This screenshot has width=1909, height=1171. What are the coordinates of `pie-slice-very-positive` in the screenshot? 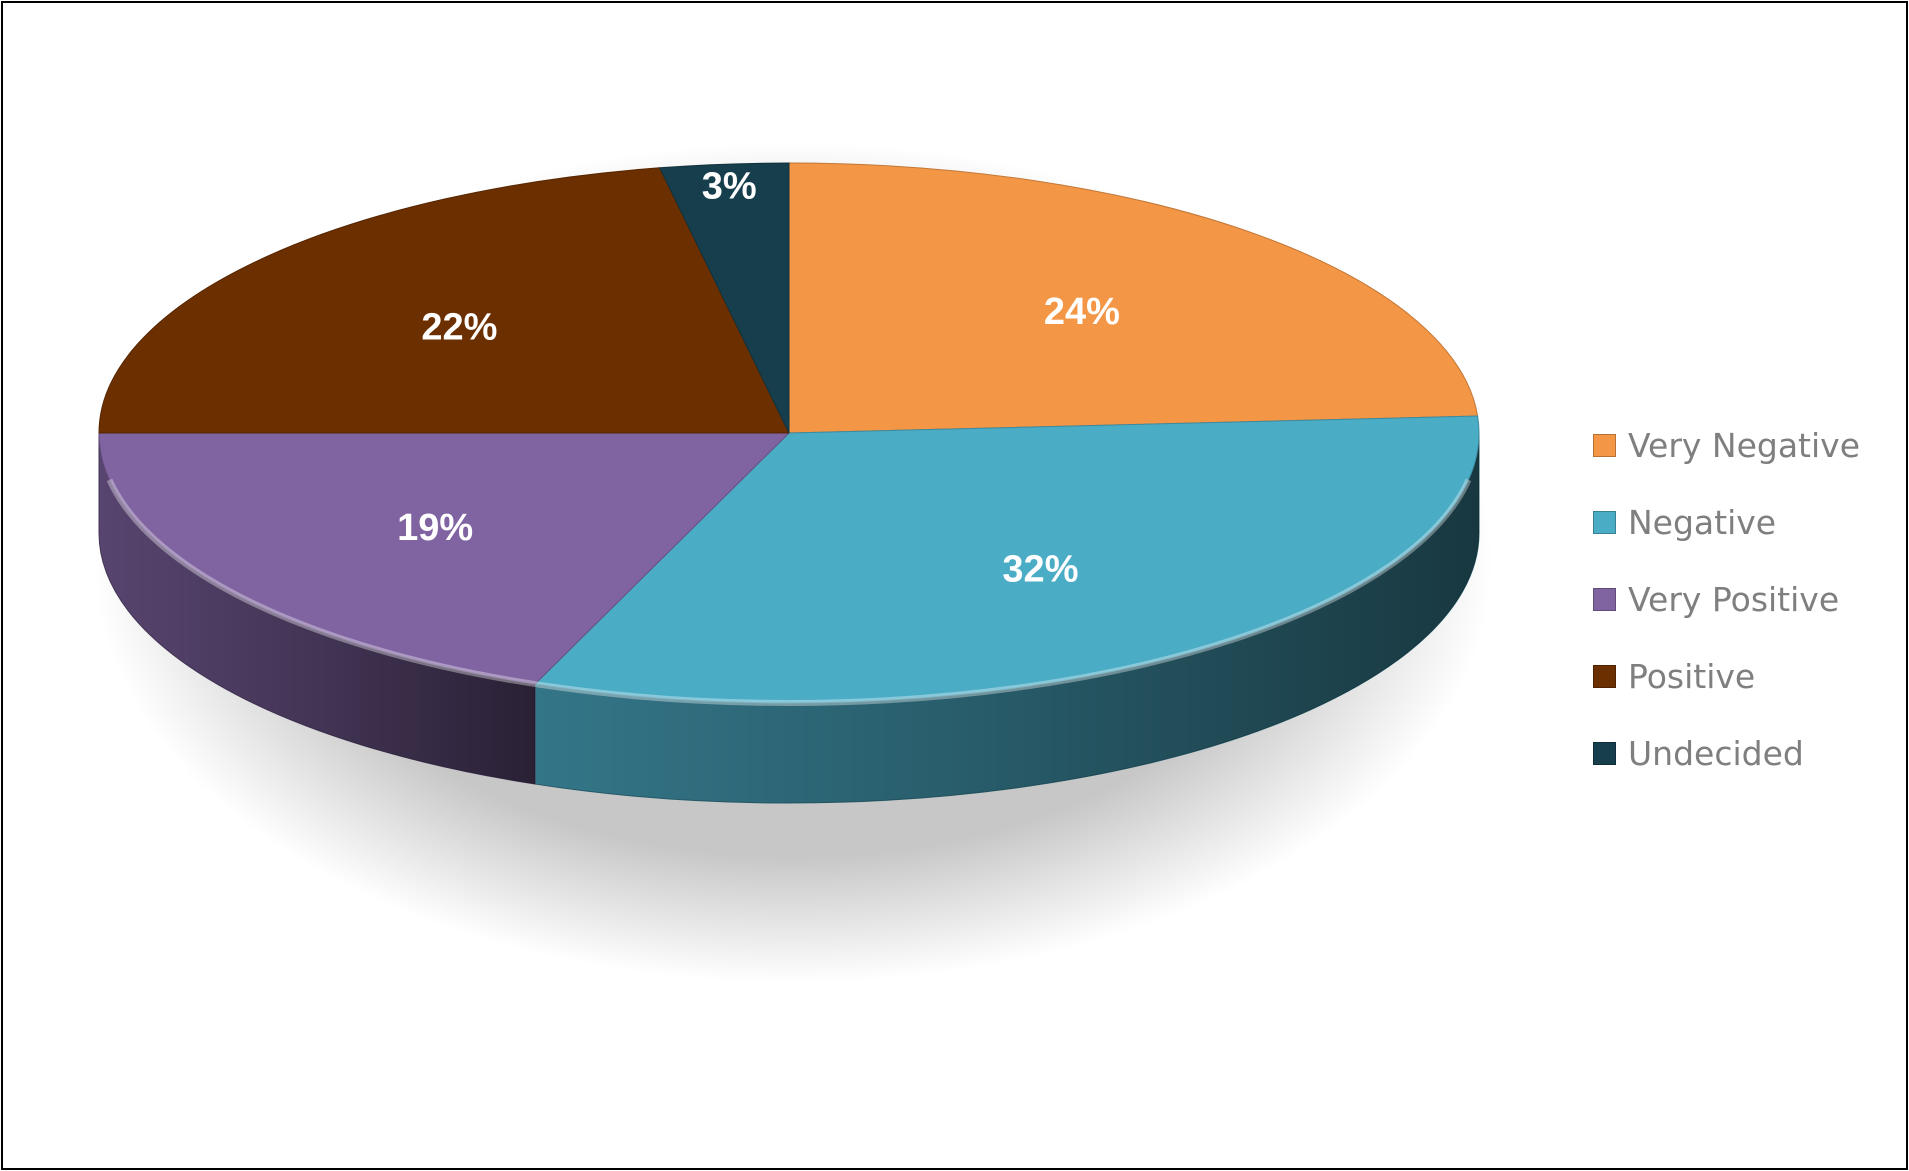 It's located at (444, 558).